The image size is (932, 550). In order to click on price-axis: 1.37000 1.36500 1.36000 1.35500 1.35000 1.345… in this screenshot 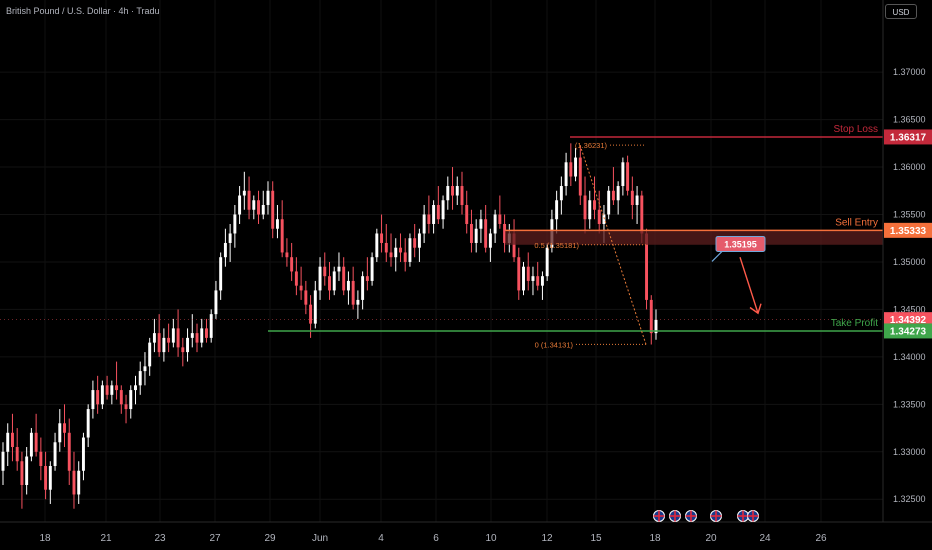, I will do `click(908, 285)`.